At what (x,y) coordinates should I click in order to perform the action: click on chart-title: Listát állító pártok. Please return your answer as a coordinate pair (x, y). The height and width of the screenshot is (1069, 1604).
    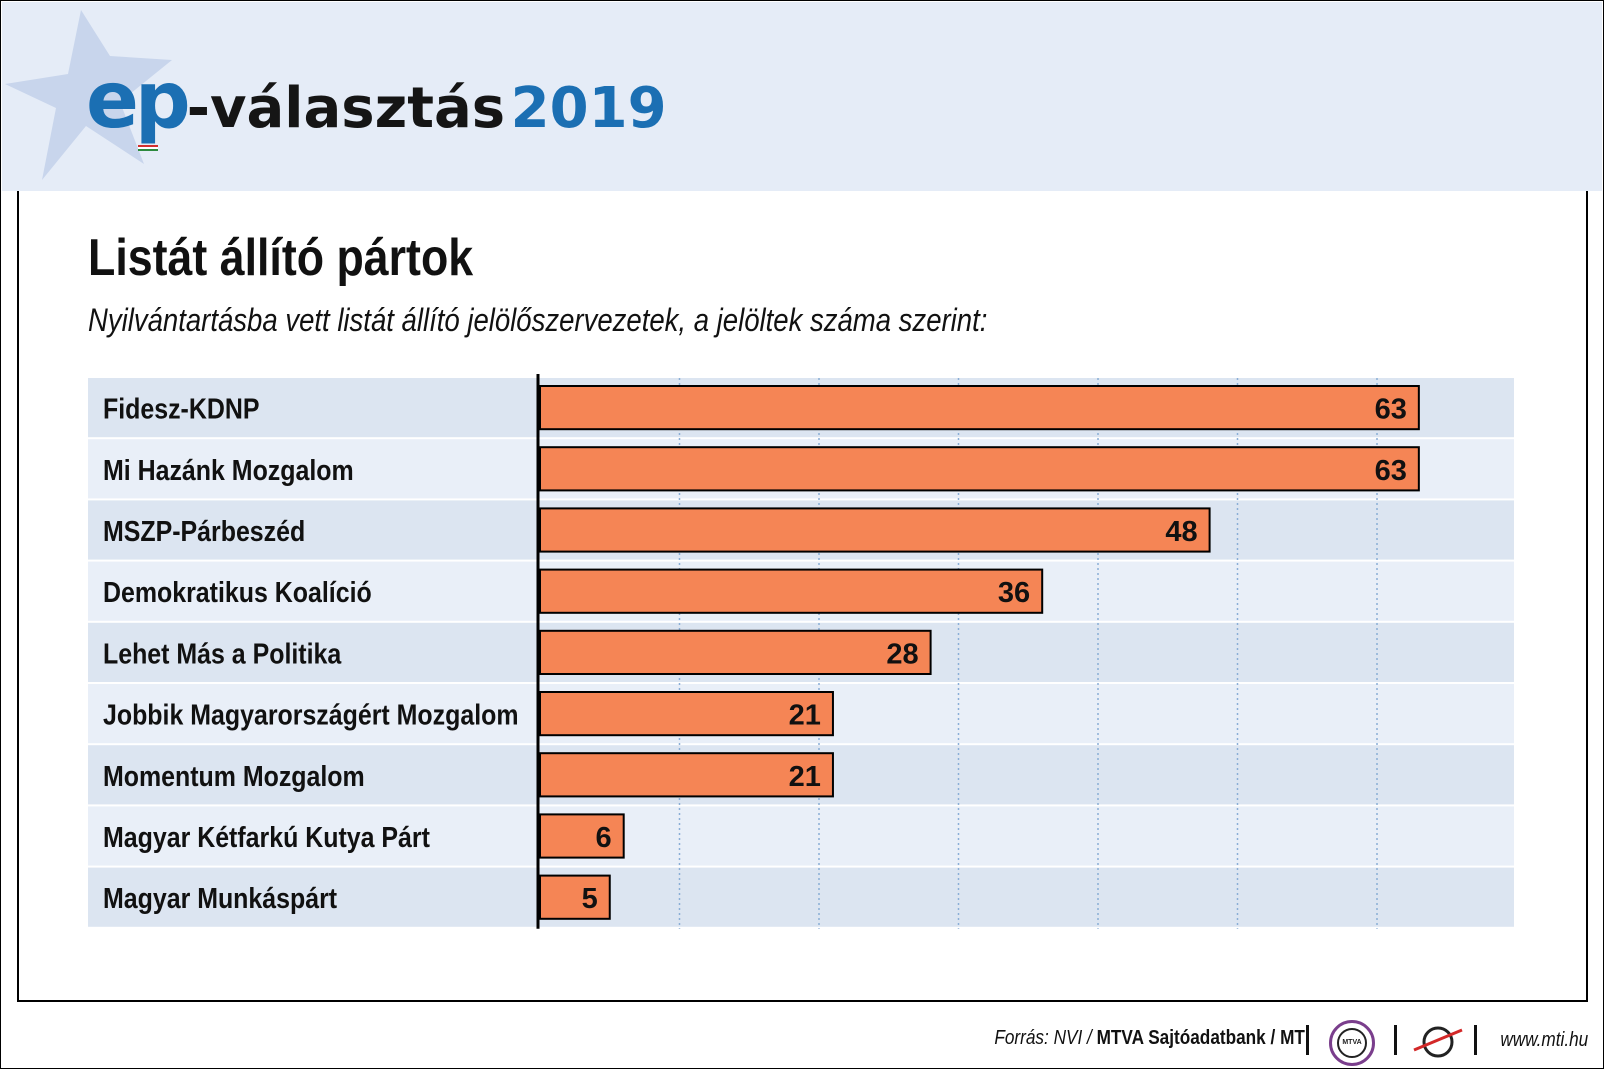
    Looking at the image, I should click on (281, 258).